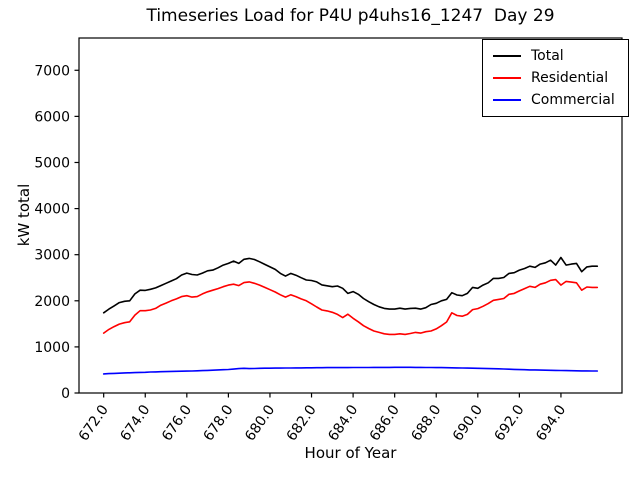 Image resolution: width=640 pixels, height=480 pixels. Describe the element at coordinates (350, 370) in the screenshot. I see `series-line-commercial` at that location.